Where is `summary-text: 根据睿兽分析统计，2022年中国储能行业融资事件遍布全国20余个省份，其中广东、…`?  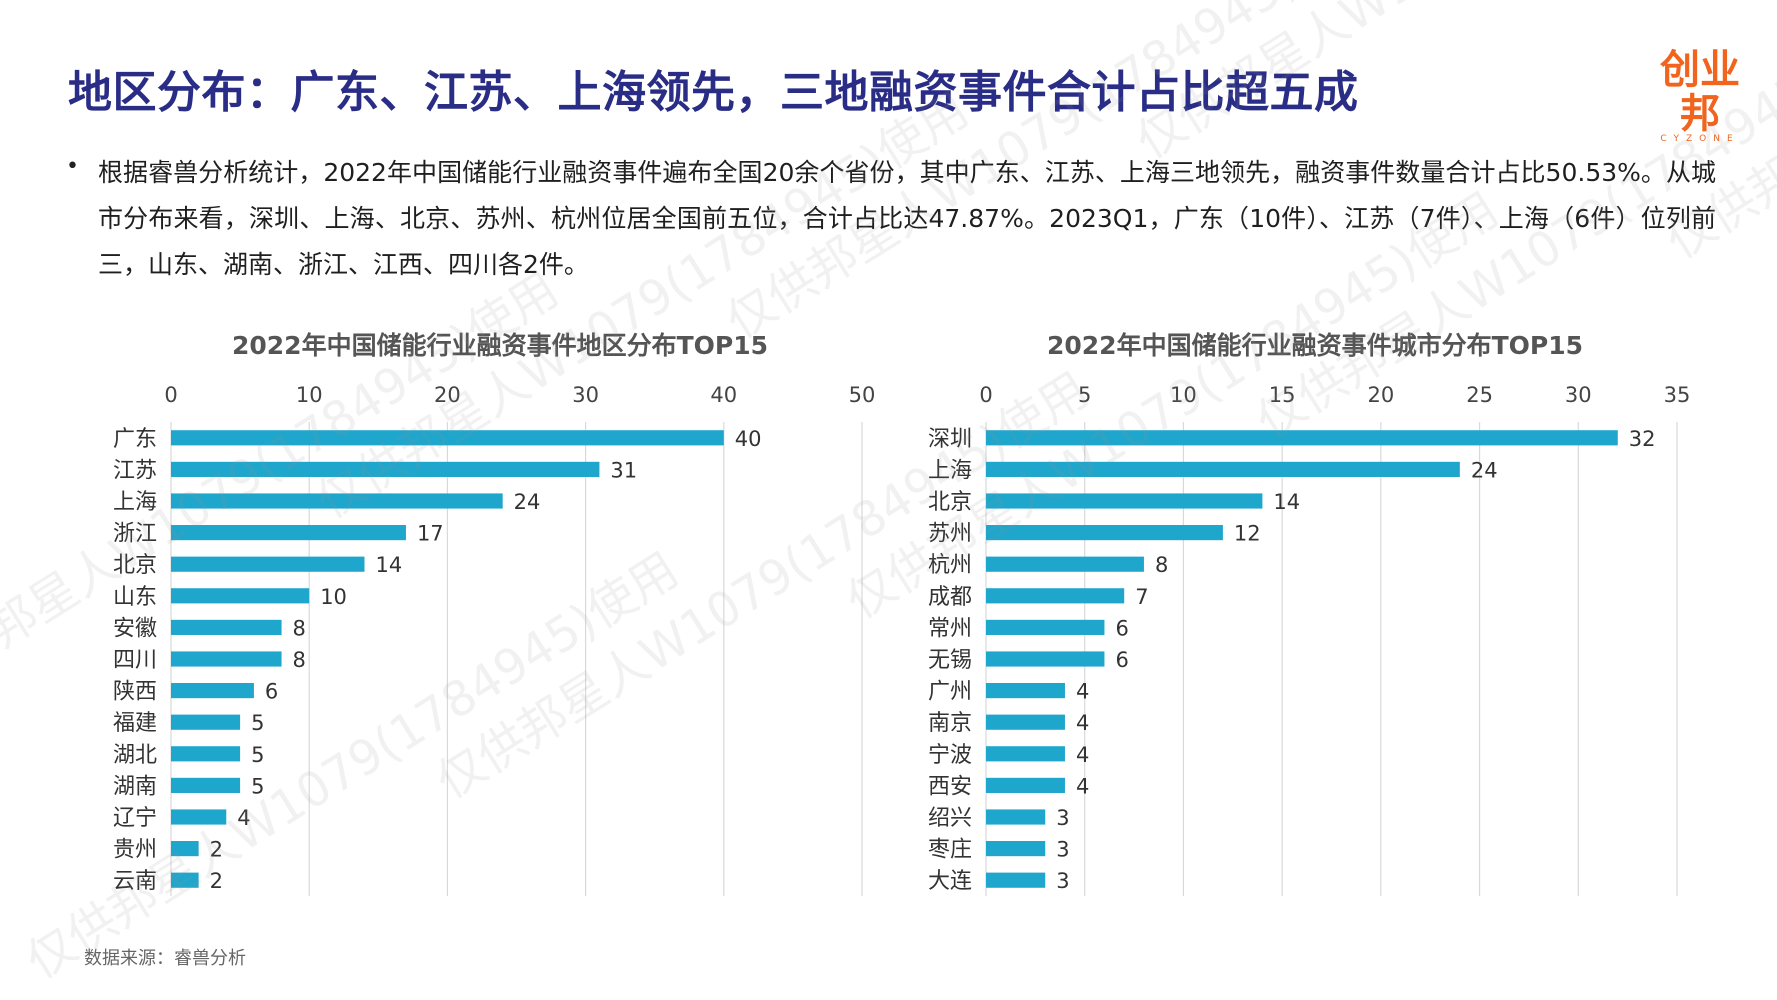
summary-text: 根据睿兽分析统计，2022年中国储能行业融资事件遍布全国20余个省份，其中广东、… is located at coordinates (907, 218).